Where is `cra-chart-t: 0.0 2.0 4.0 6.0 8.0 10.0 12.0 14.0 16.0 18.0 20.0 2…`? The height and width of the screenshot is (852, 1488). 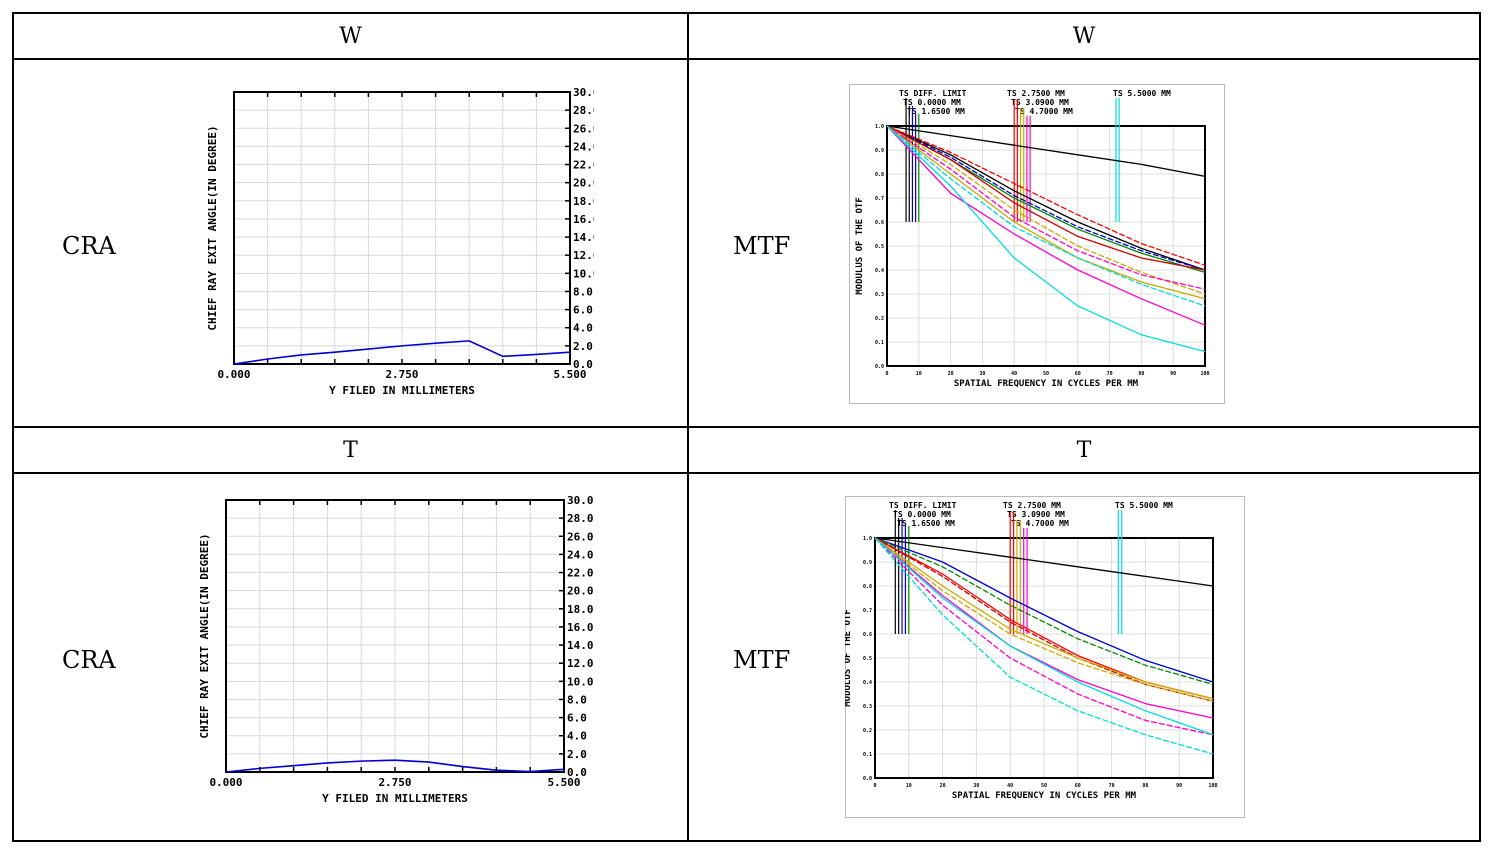 cra-chart-t: 0.0 2.0 4.0 6.0 8.0 10.0 12.0 14.0 16.0 18.0 20.0 2… is located at coordinates (396, 649).